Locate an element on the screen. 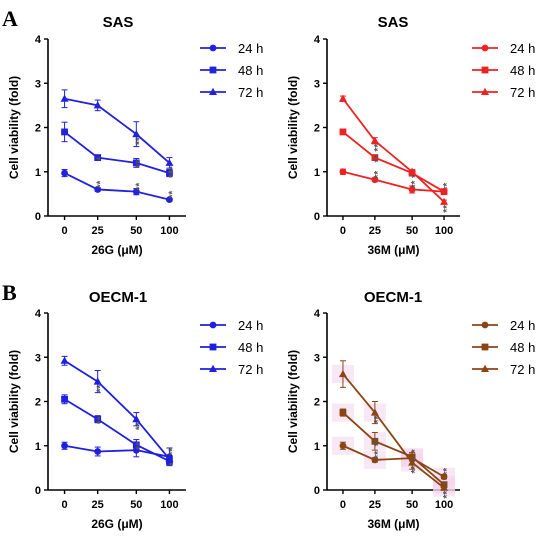 The image size is (550, 536). series-48h: ** ** ** is located at coordinates (396, 449).